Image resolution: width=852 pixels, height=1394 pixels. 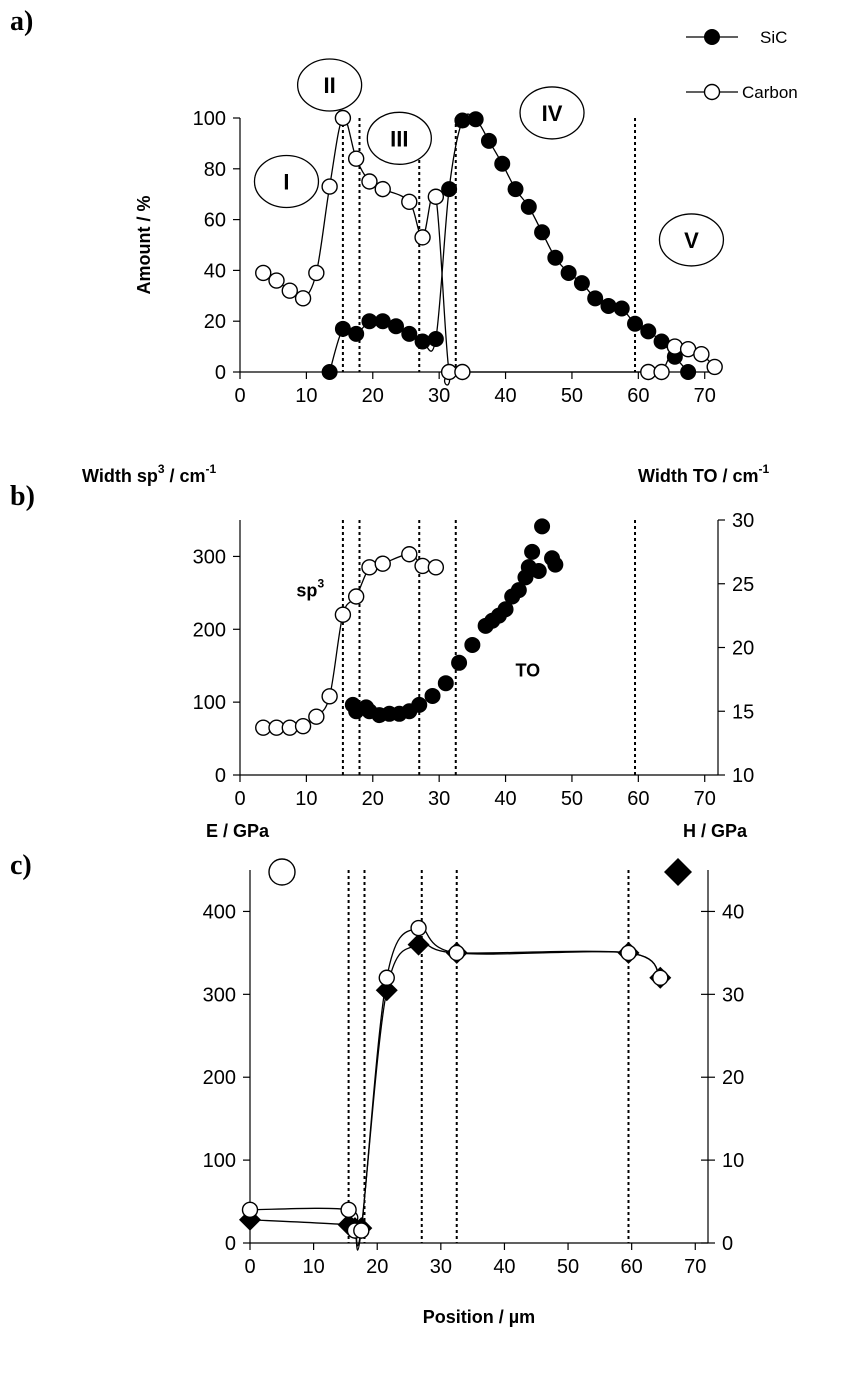 I want to click on panel-label-a: a), so click(x=21, y=21).